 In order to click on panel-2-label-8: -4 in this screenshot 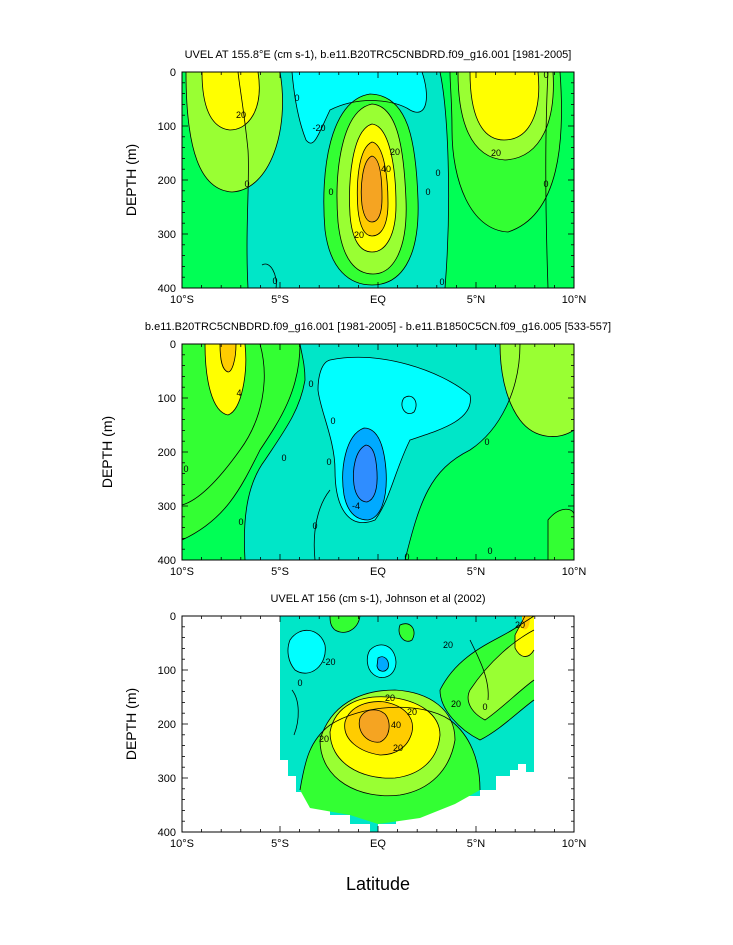, I will do `click(356, 506)`.